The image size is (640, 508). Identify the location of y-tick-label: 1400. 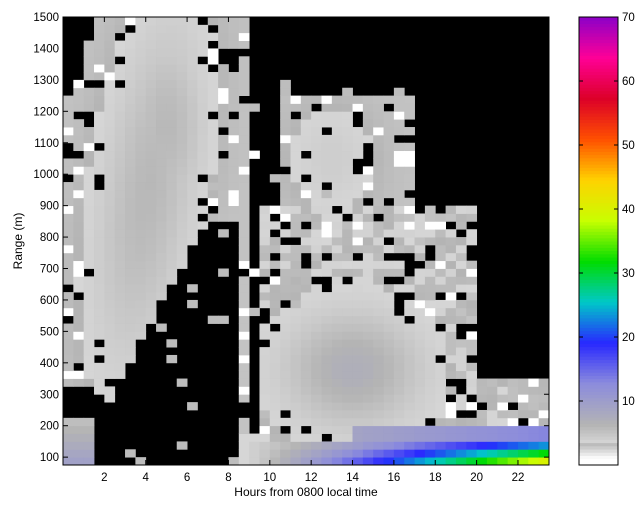
(46, 49).